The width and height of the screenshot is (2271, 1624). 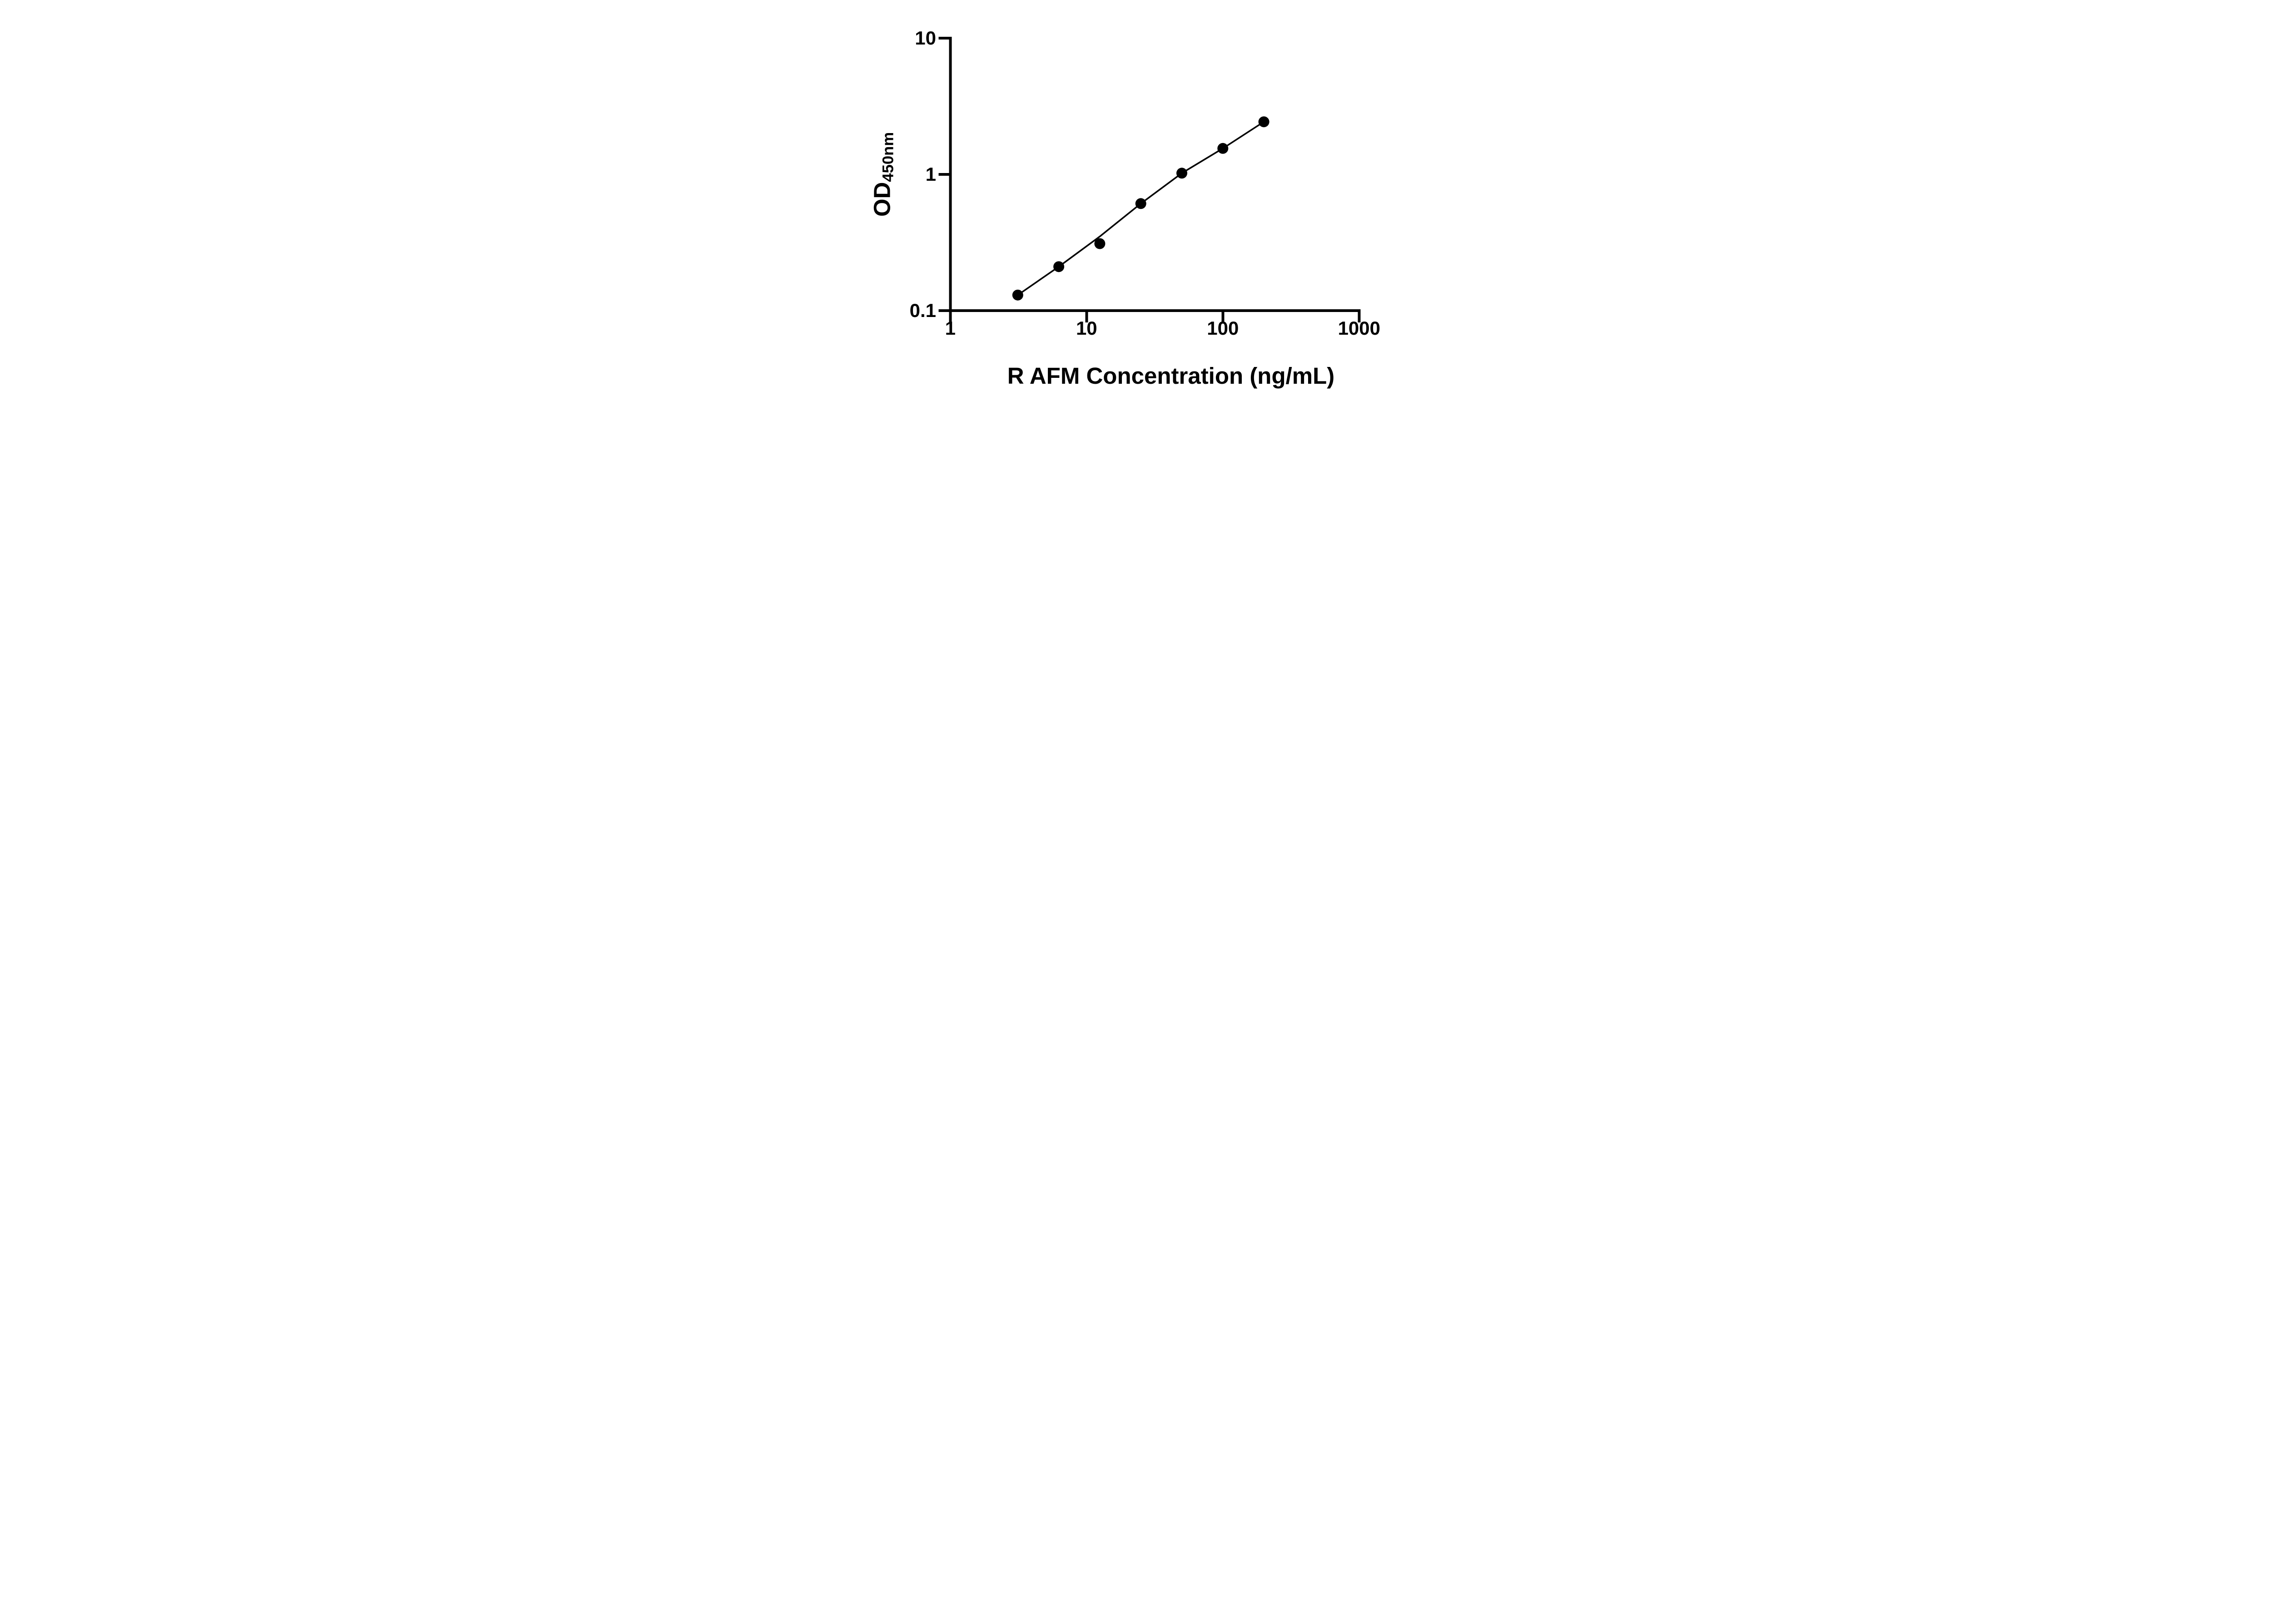 What do you see at coordinates (1223, 328) in the screenshot?
I see `x-tick-label: 100` at bounding box center [1223, 328].